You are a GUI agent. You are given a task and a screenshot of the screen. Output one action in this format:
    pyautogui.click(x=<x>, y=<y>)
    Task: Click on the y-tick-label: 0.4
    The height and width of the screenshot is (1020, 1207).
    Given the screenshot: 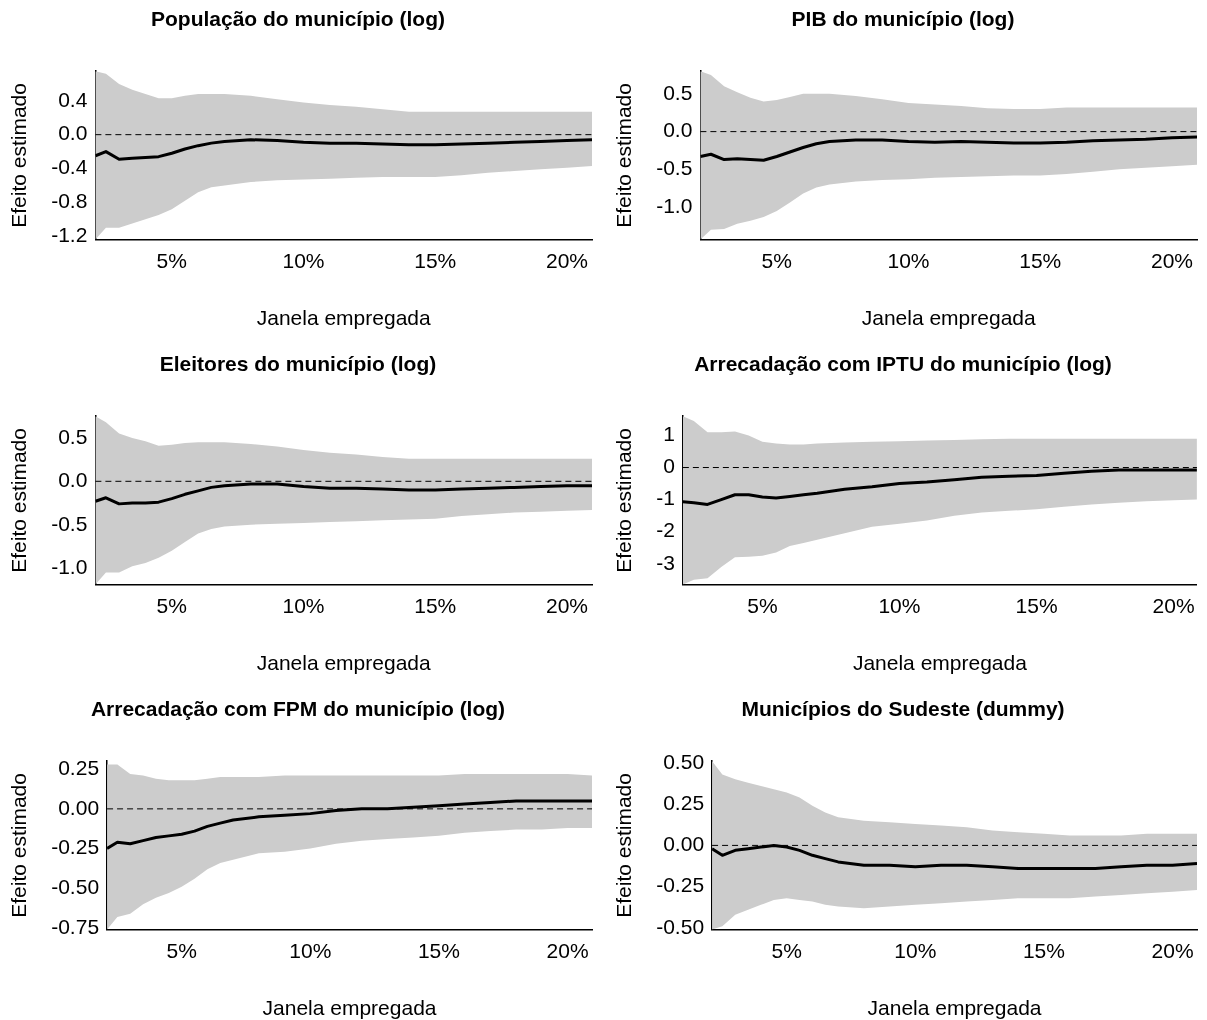 What is the action you would take?
    pyautogui.click(x=73, y=99)
    